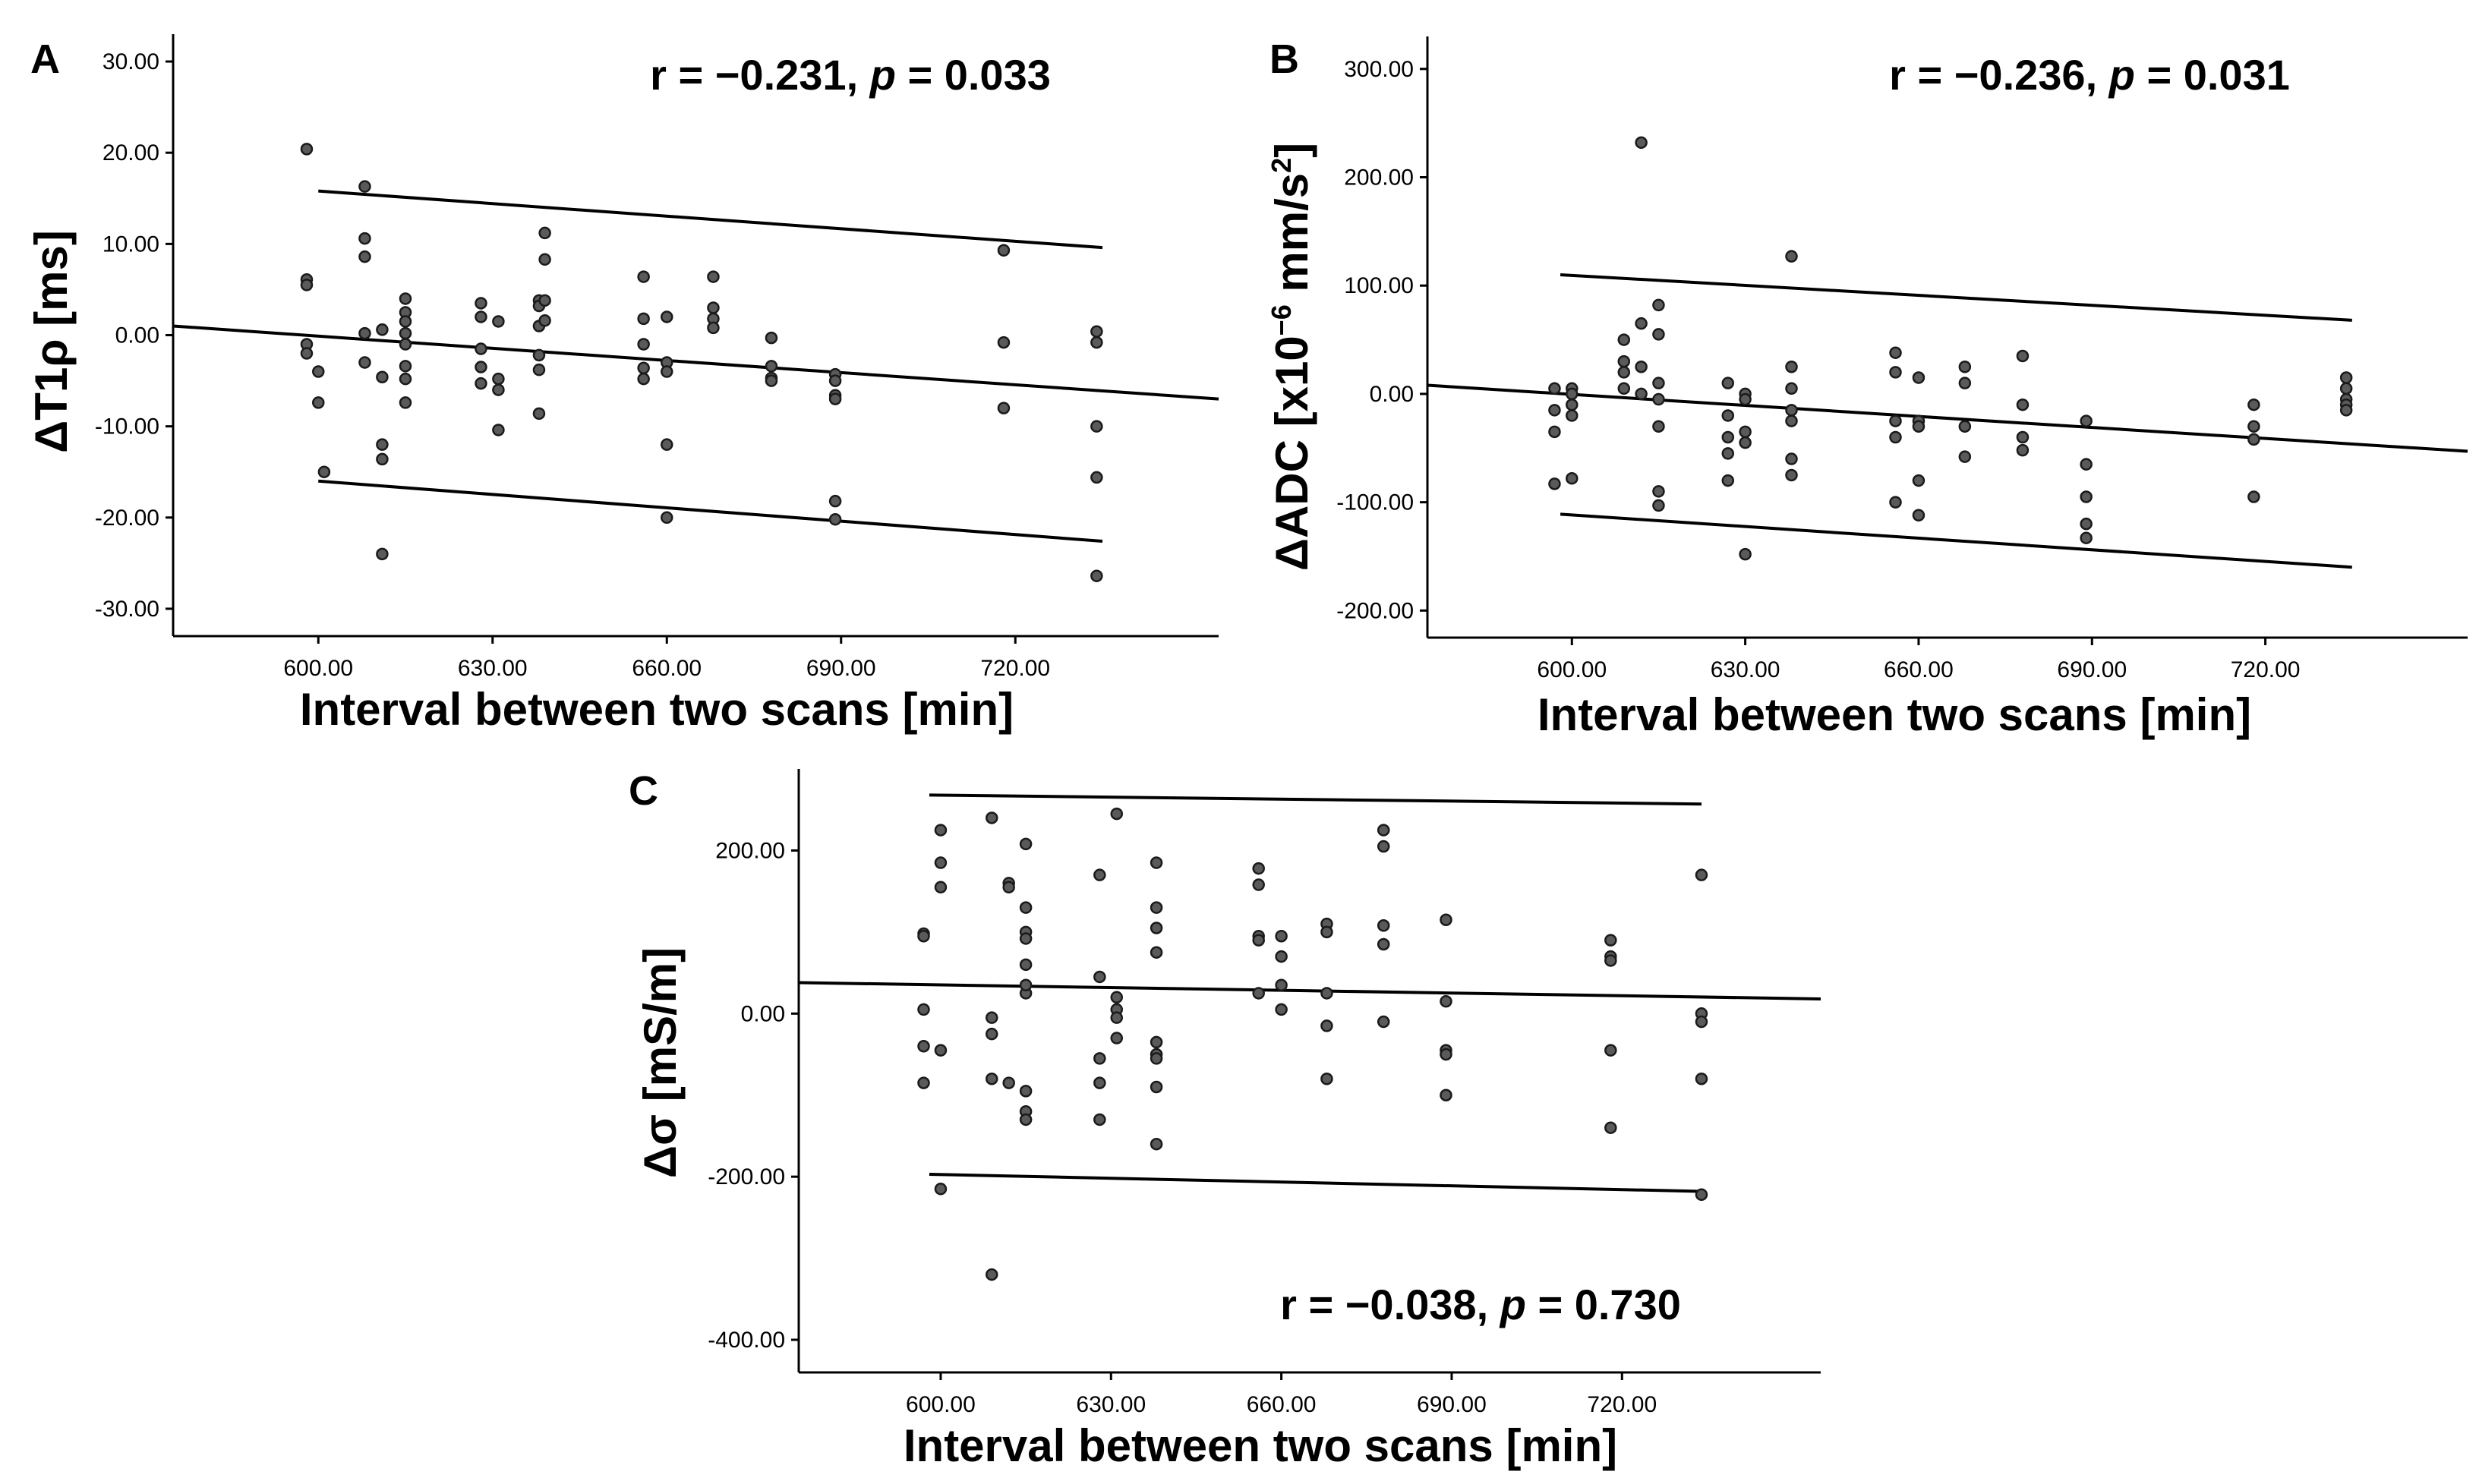 This screenshot has height=1484, width=2479. What do you see at coordinates (1315, 1182) in the screenshot?
I see `panel-c-lower-limit-line` at bounding box center [1315, 1182].